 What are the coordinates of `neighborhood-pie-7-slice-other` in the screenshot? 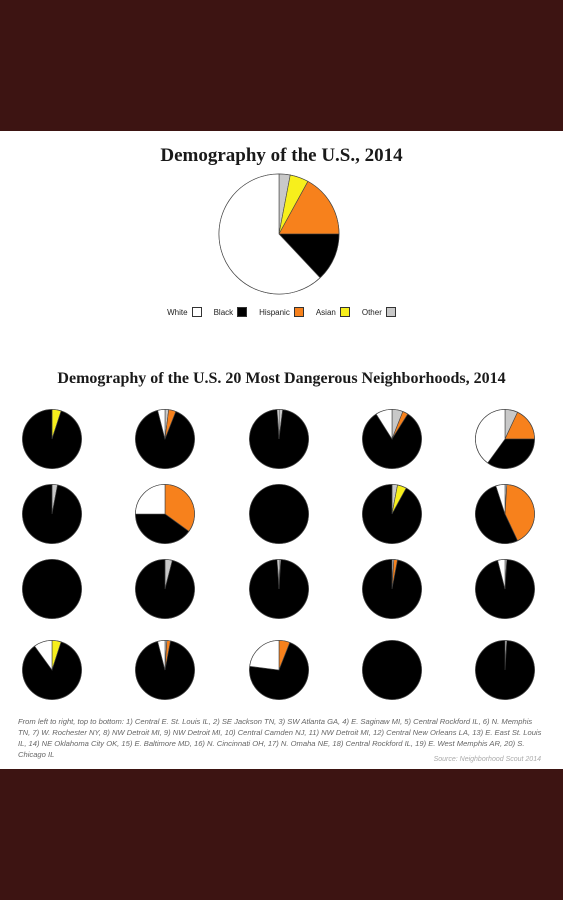 It's located at (150, 499).